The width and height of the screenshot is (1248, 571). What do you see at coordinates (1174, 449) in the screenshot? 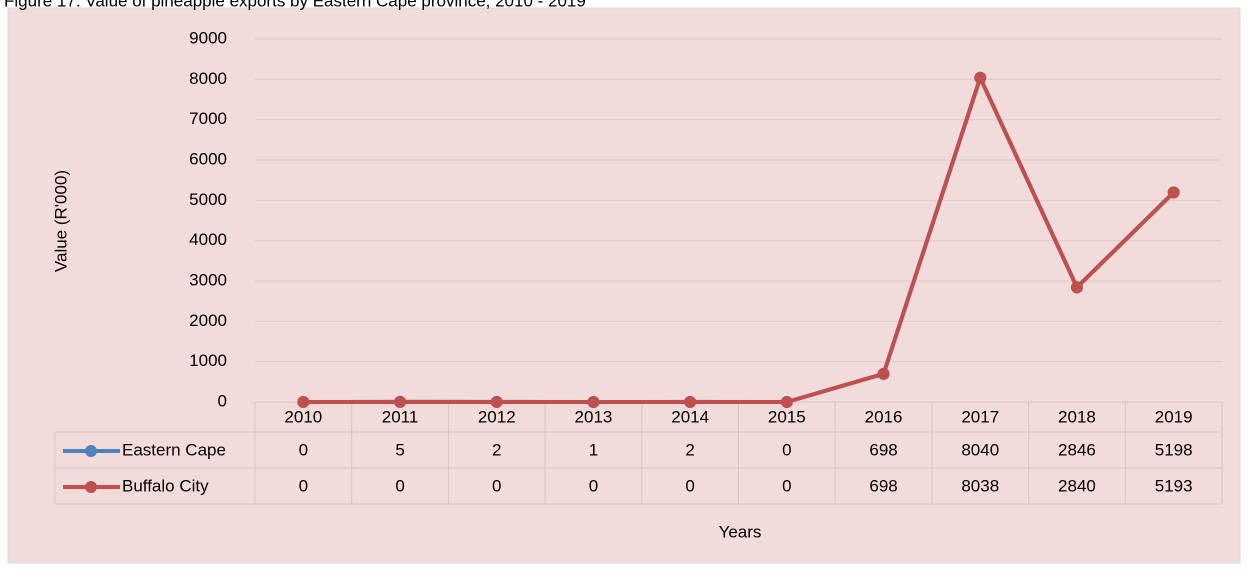
I see `table-value: 5198` at bounding box center [1174, 449].